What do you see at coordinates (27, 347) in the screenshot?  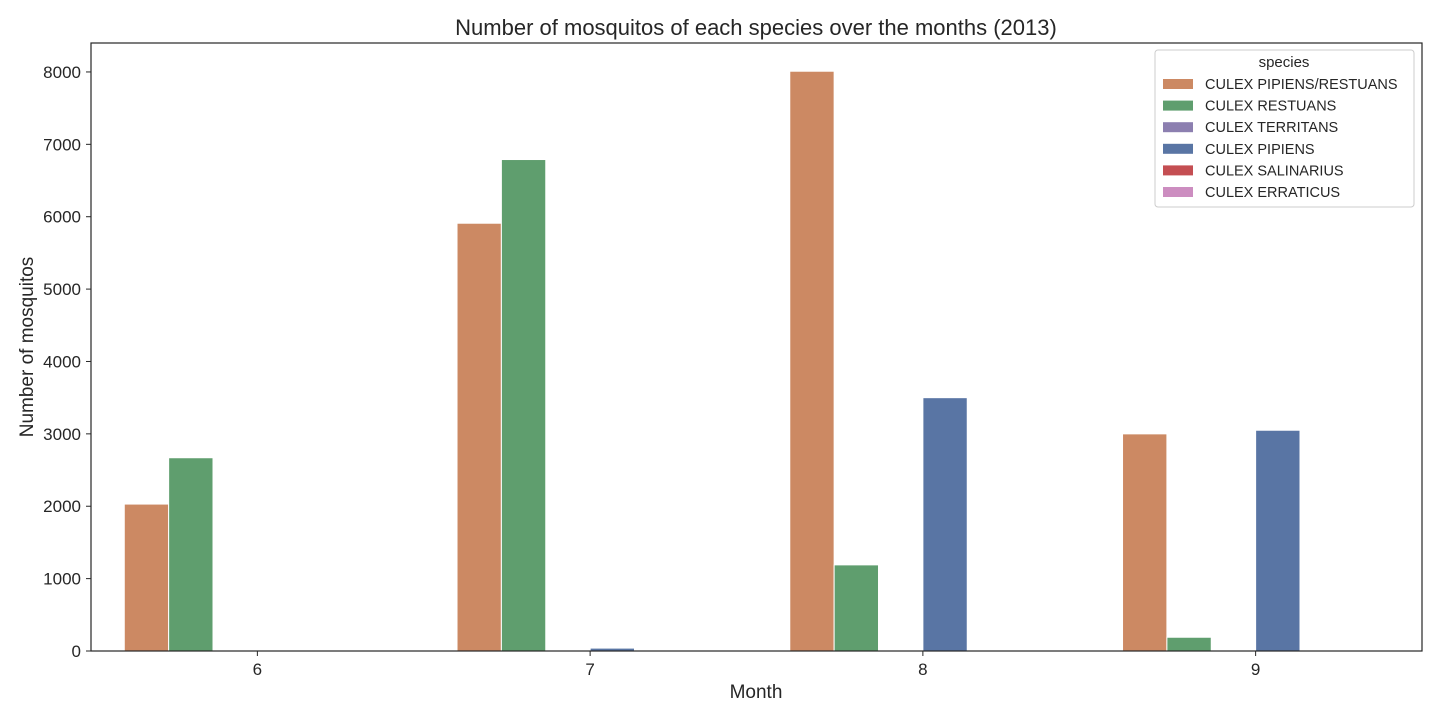 I see `y-axis-label: Number of mosquitos` at bounding box center [27, 347].